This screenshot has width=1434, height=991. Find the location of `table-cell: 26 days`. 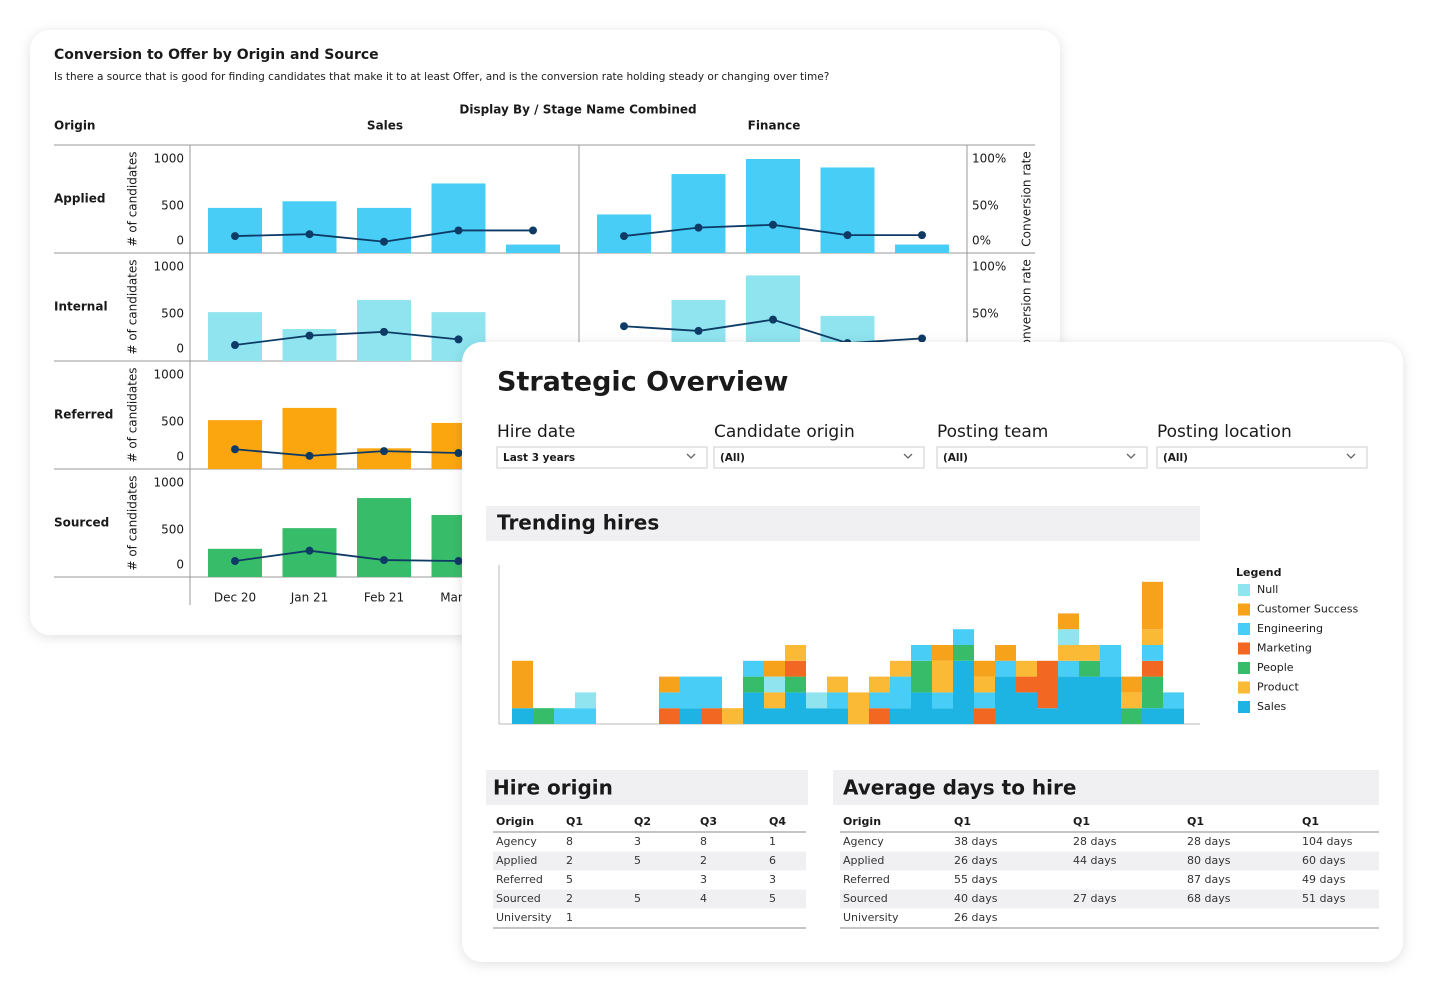

table-cell: 26 days is located at coordinates (976, 917).